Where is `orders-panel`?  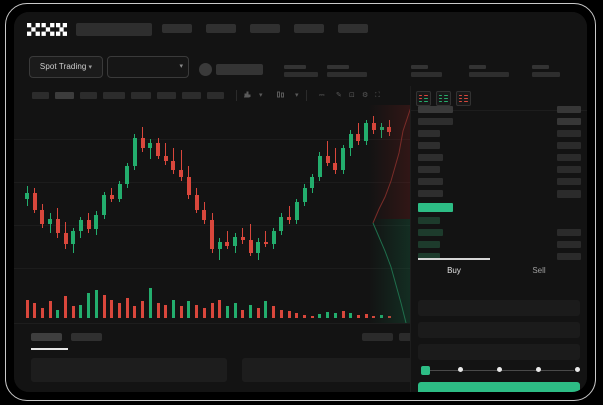 orders-panel is located at coordinates (222, 357).